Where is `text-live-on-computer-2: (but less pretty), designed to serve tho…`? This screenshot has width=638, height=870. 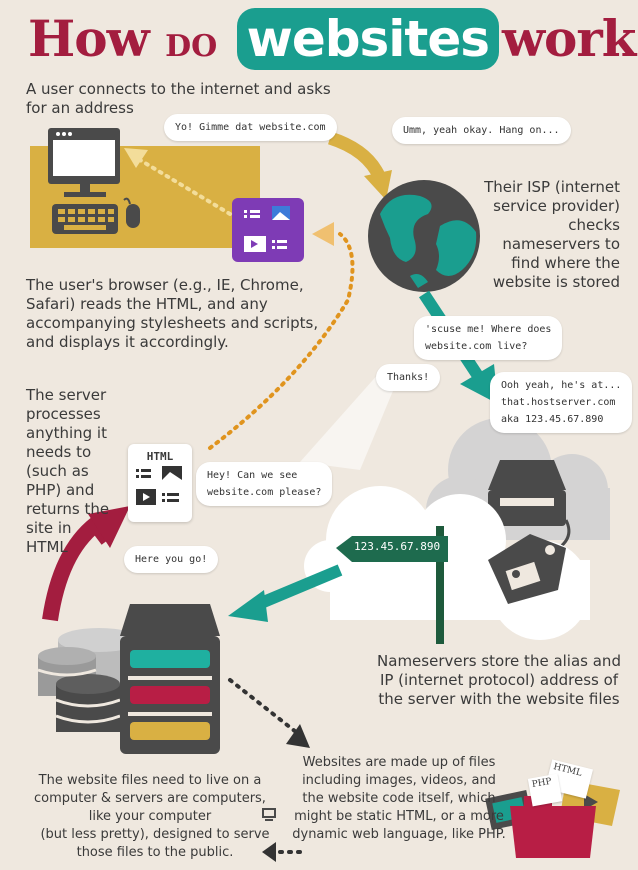
text-live-on-computer-2: (but less pretty), designed to serve tho… is located at coordinates (155, 843).